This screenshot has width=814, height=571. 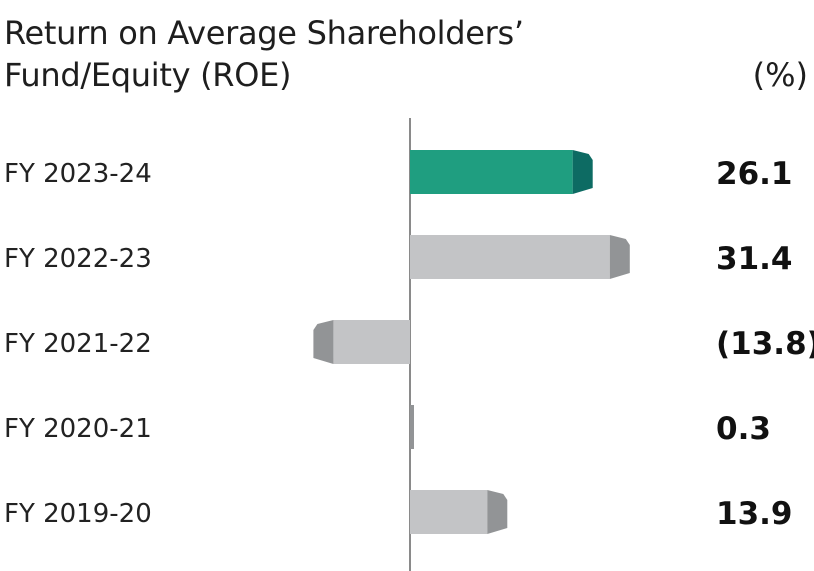 I want to click on value-label: 26.1, so click(x=754, y=174).